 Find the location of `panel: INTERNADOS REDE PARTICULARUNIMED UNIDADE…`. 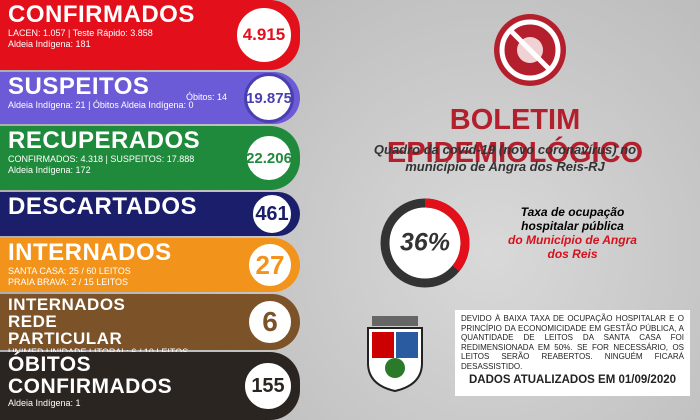

panel: INTERNADOS REDE PARTICULARUNIMED UNIDADE… is located at coordinates (150, 325).